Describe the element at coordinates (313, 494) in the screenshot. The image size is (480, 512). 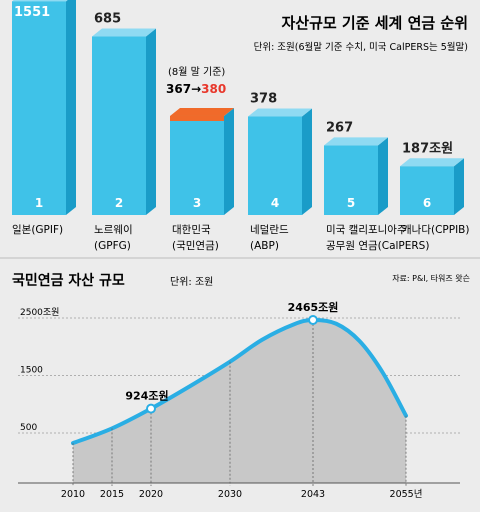
I see `x-tick-label: 2043` at that location.